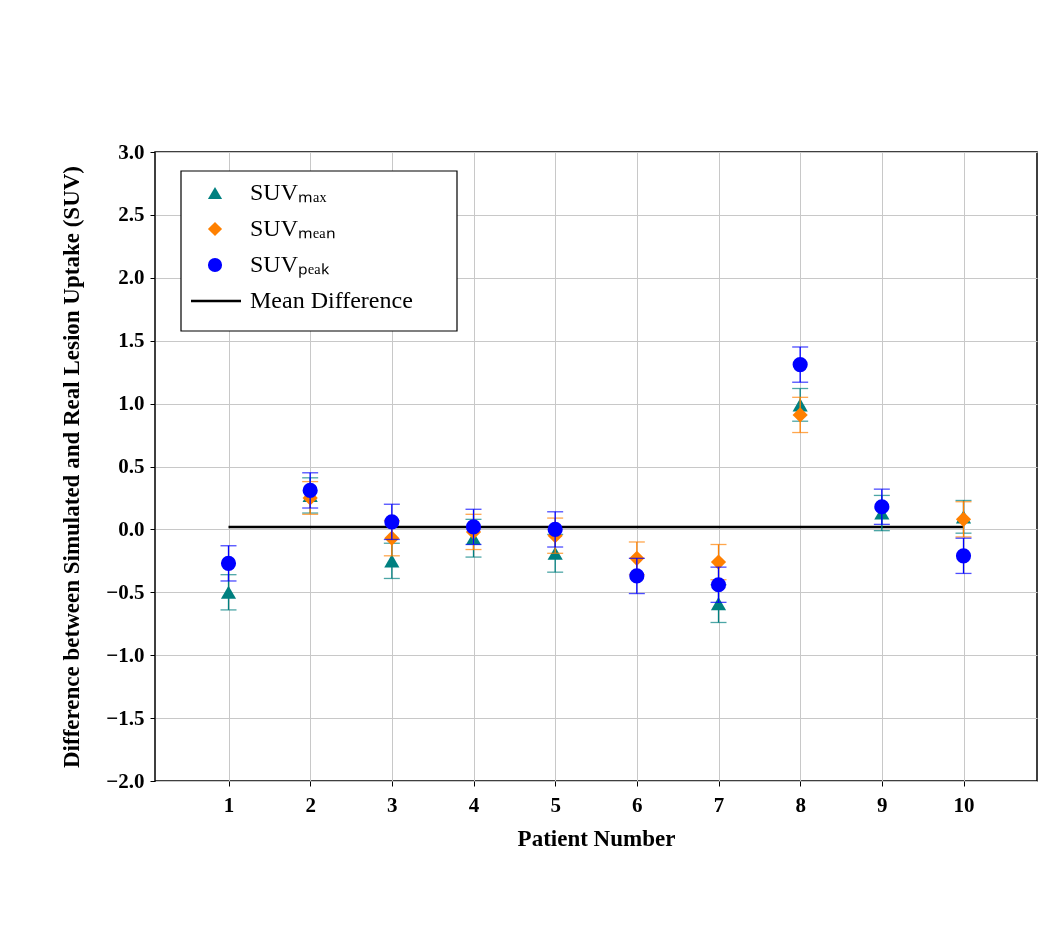 The image size is (1038, 925). I want to click on y-tick-label: 0.0, so click(131, 528).